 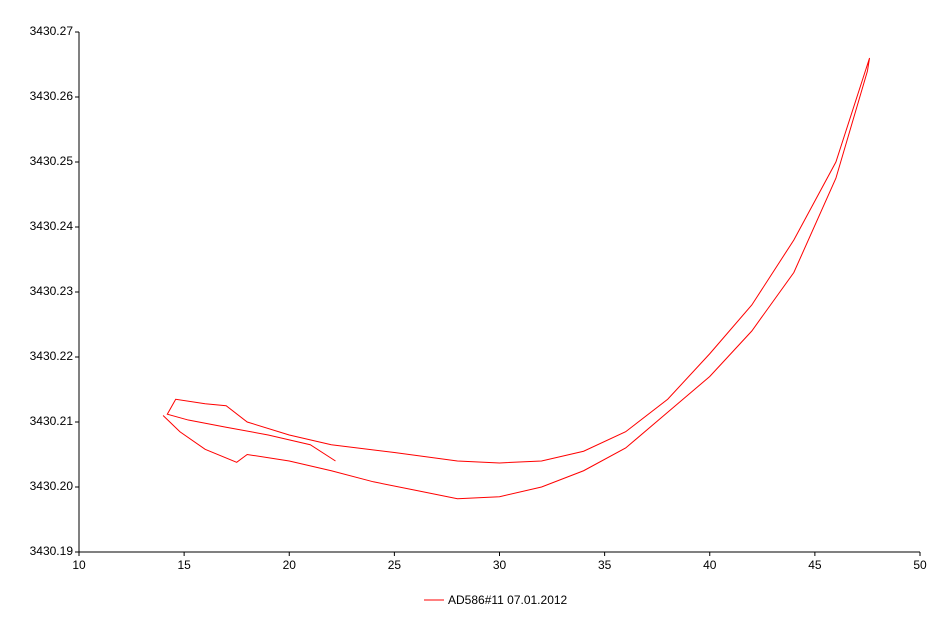 What do you see at coordinates (184, 565) in the screenshot?
I see `x-tick-label: 15` at bounding box center [184, 565].